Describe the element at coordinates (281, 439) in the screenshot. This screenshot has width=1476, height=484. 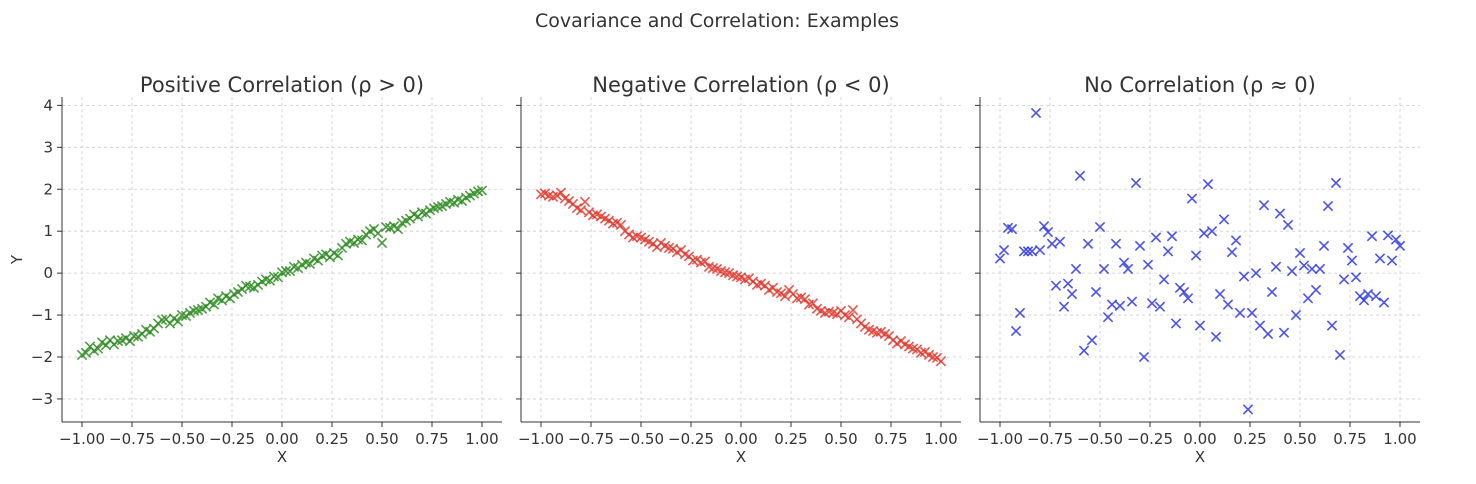
I see `x-tick-label: 0.00` at that location.